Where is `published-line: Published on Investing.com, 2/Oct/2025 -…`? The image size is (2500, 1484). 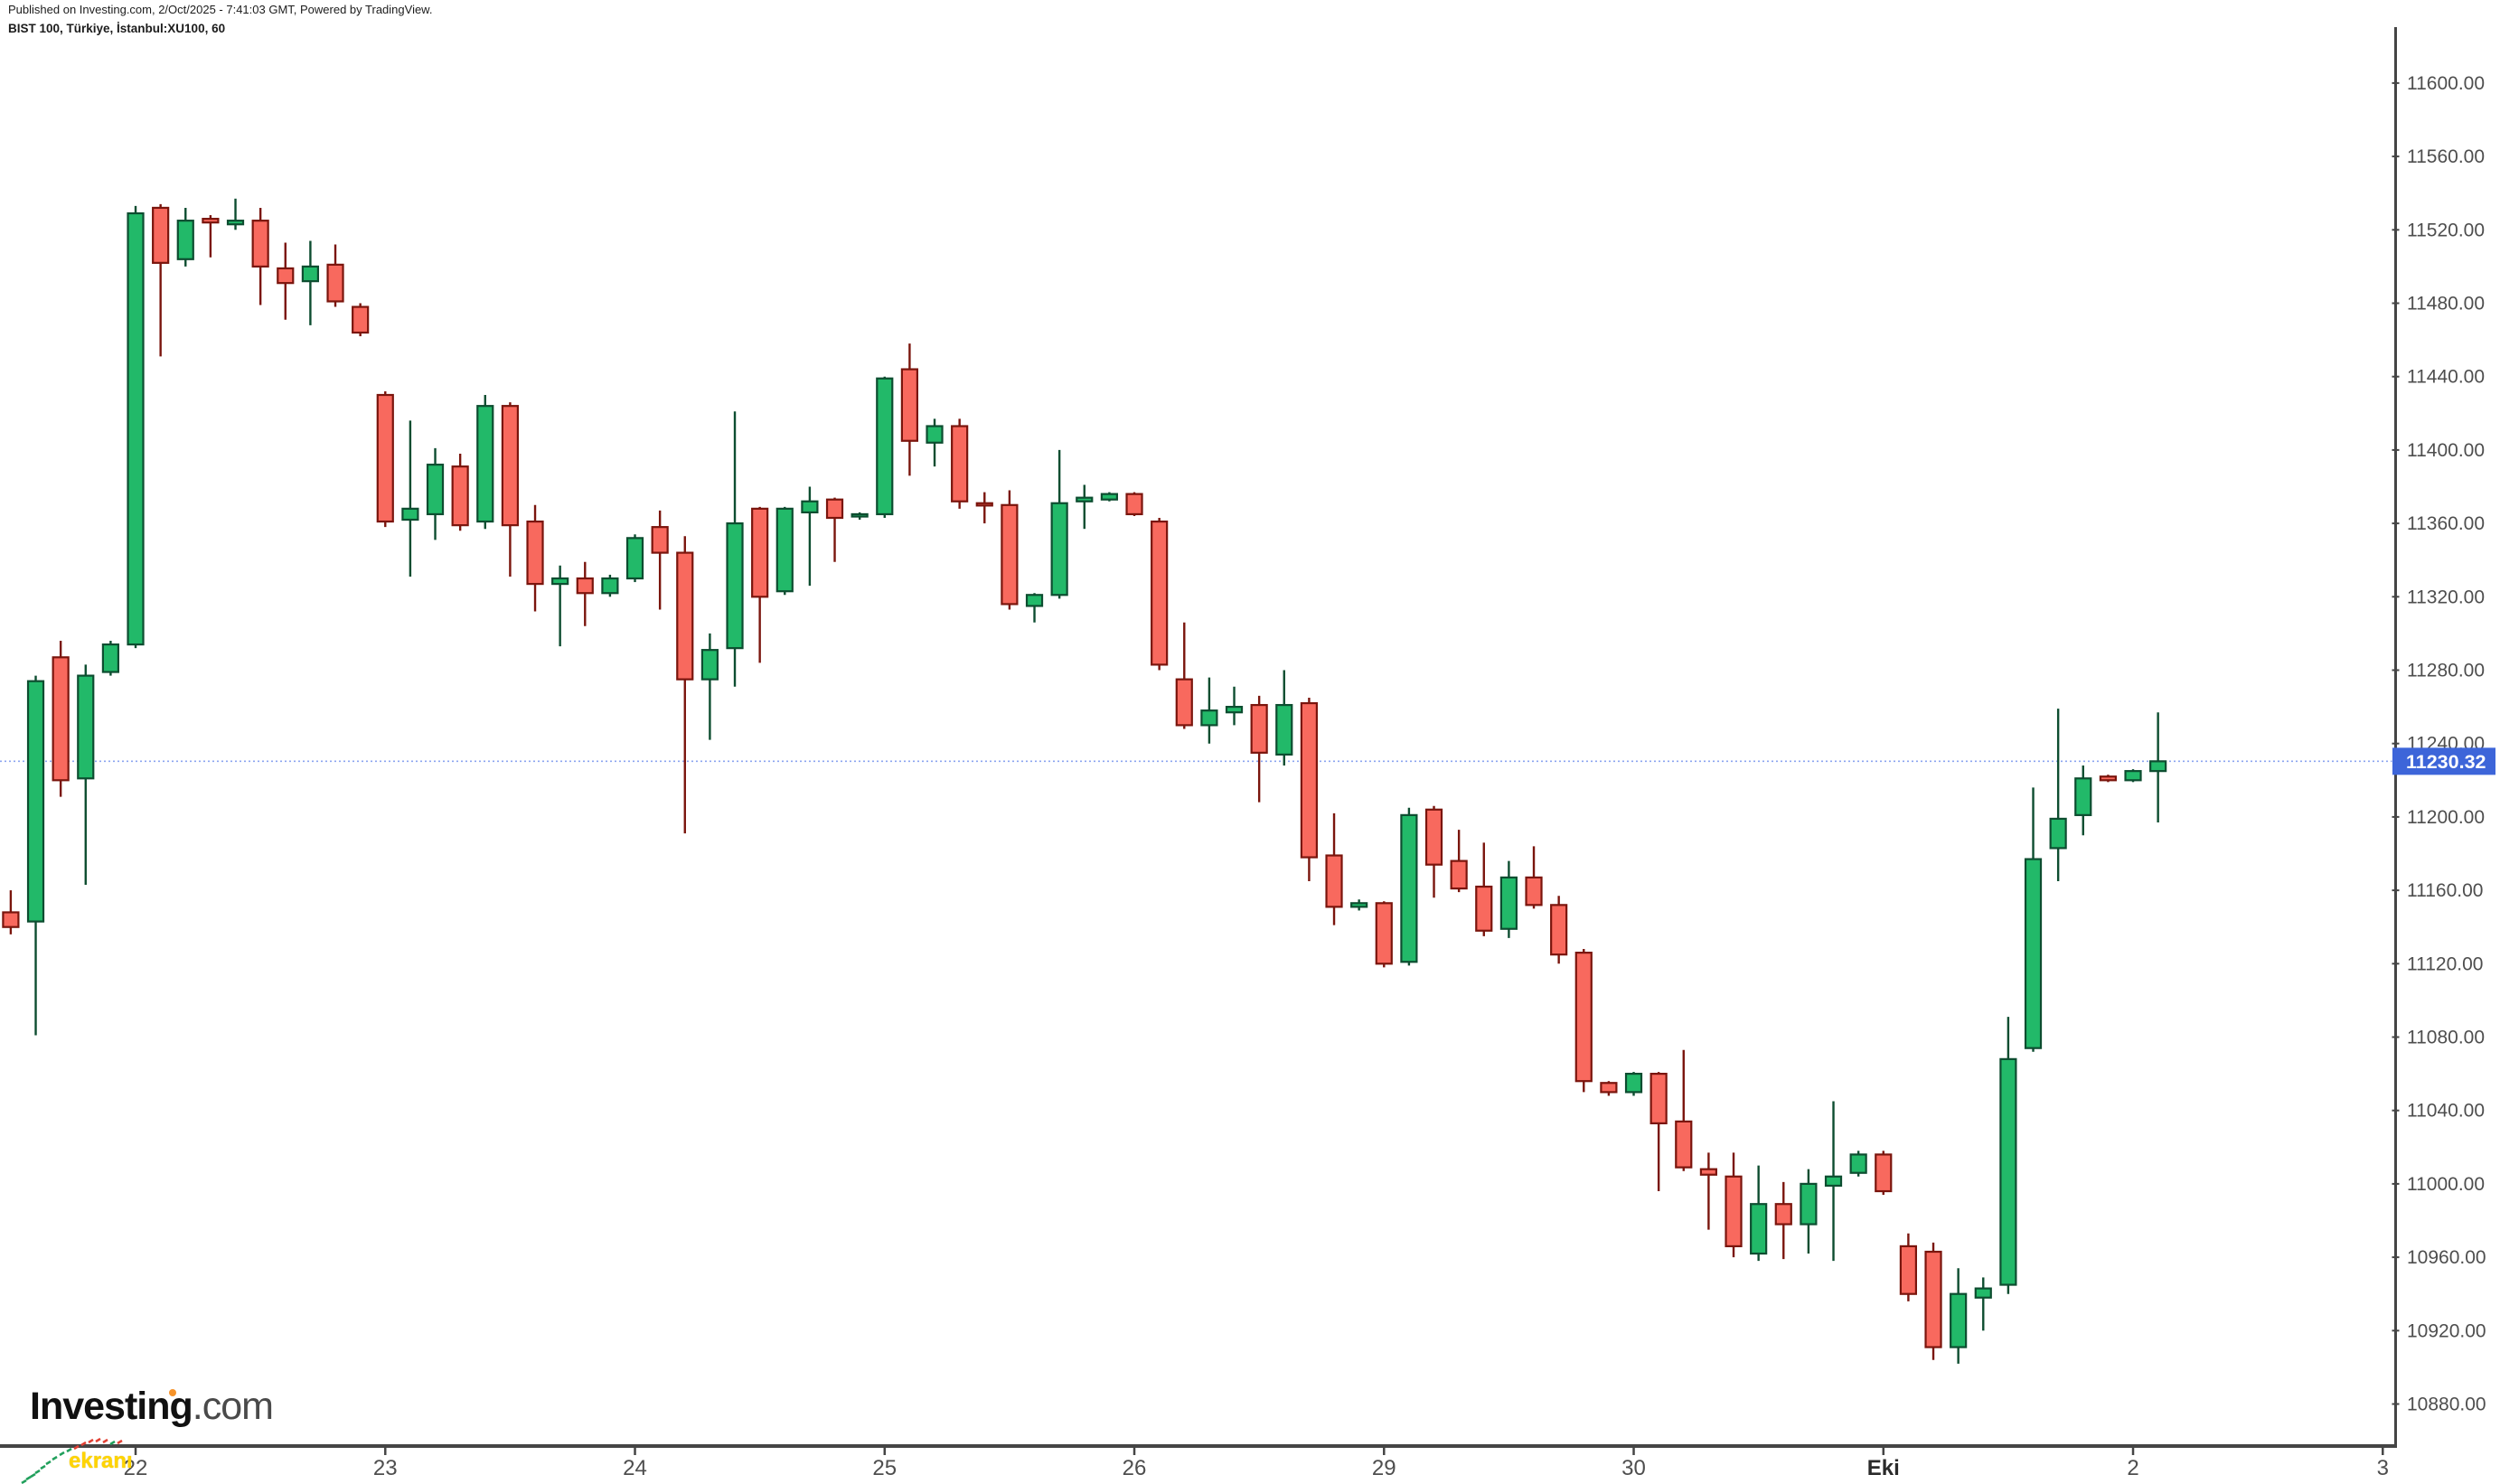 published-line: Published on Investing.com, 2/Oct/2025 -… is located at coordinates (221, 9).